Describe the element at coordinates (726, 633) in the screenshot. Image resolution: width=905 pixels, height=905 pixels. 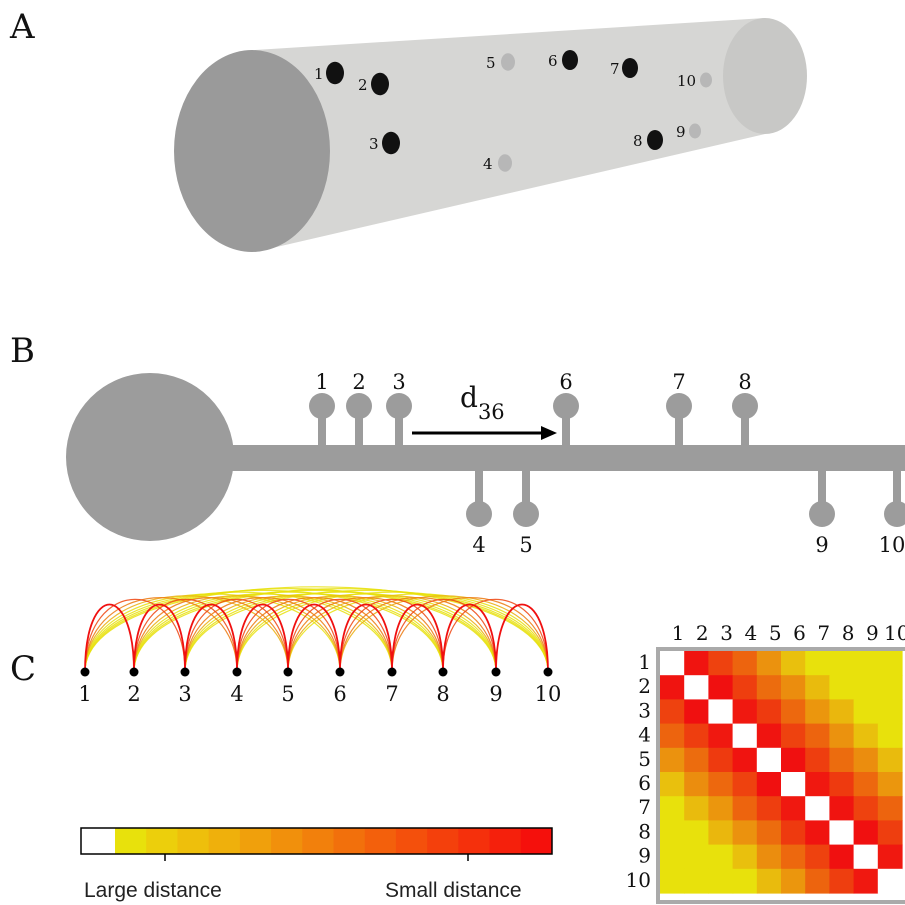
I see `matrix-col-label-3: 3` at that location.